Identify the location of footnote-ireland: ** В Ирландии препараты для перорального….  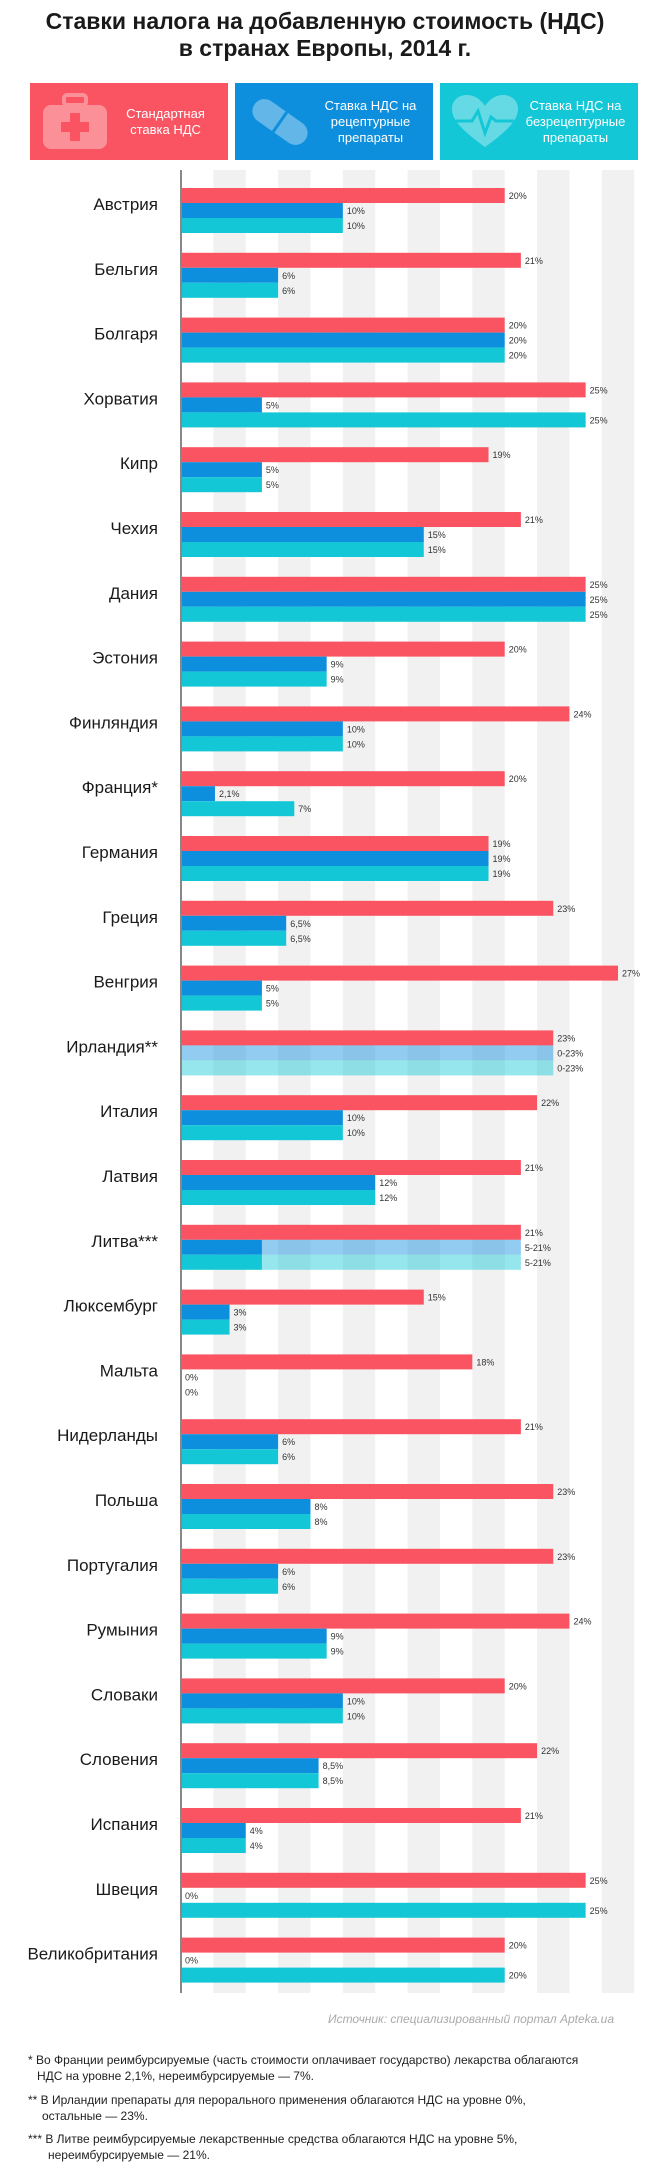
(328, 2108).